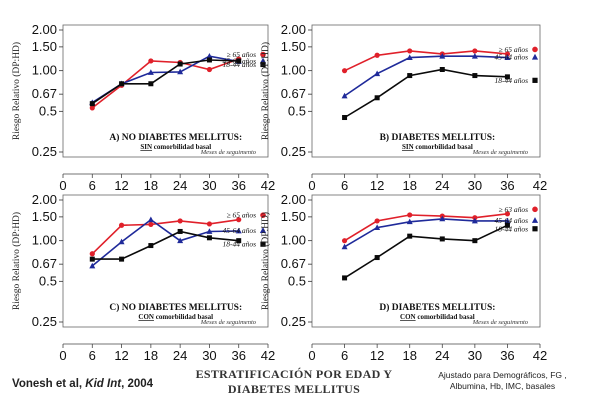 The image size is (591, 405). What do you see at coordinates (502, 375) in the screenshot?
I see `adjustment-note-line1: Ajustado para Demográficos, FG ,` at bounding box center [502, 375].